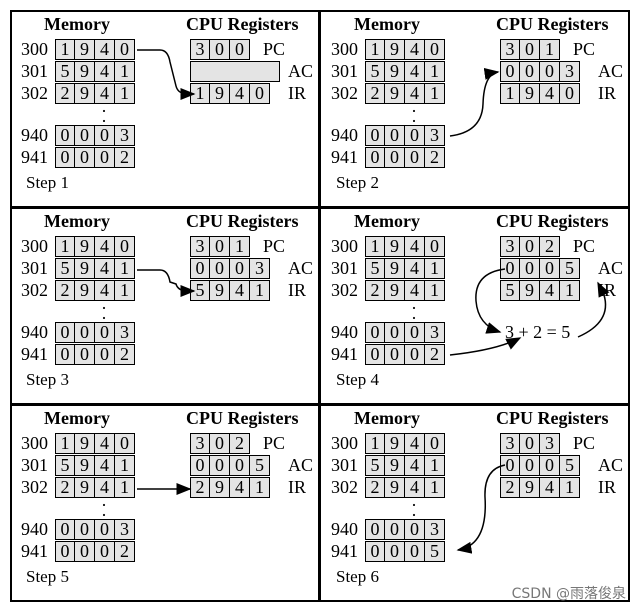 Image resolution: width=636 pixels, height=609 pixels. I want to click on memory-heading: Memory, so click(77, 418).